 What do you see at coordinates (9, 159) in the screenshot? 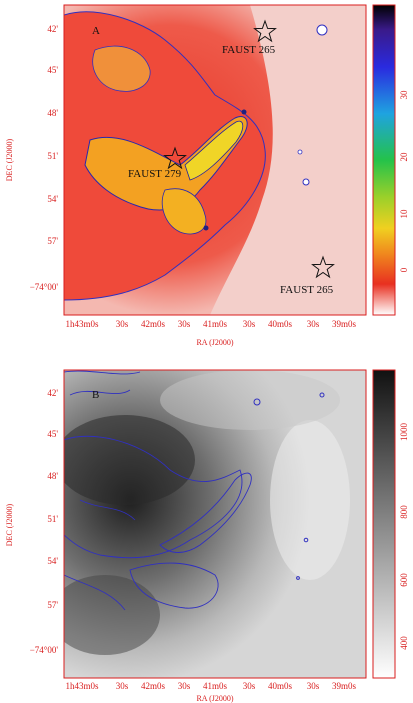
I see `panel-a-ylabel: DEC (J2000)` at bounding box center [9, 159].